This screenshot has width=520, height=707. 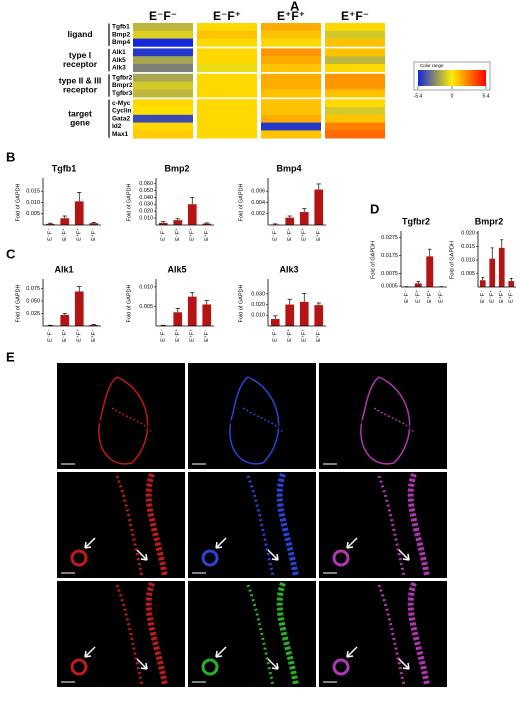 What do you see at coordinates (389, 256) in the screenshot?
I see `y-tick-label: 0.0175` at bounding box center [389, 256].